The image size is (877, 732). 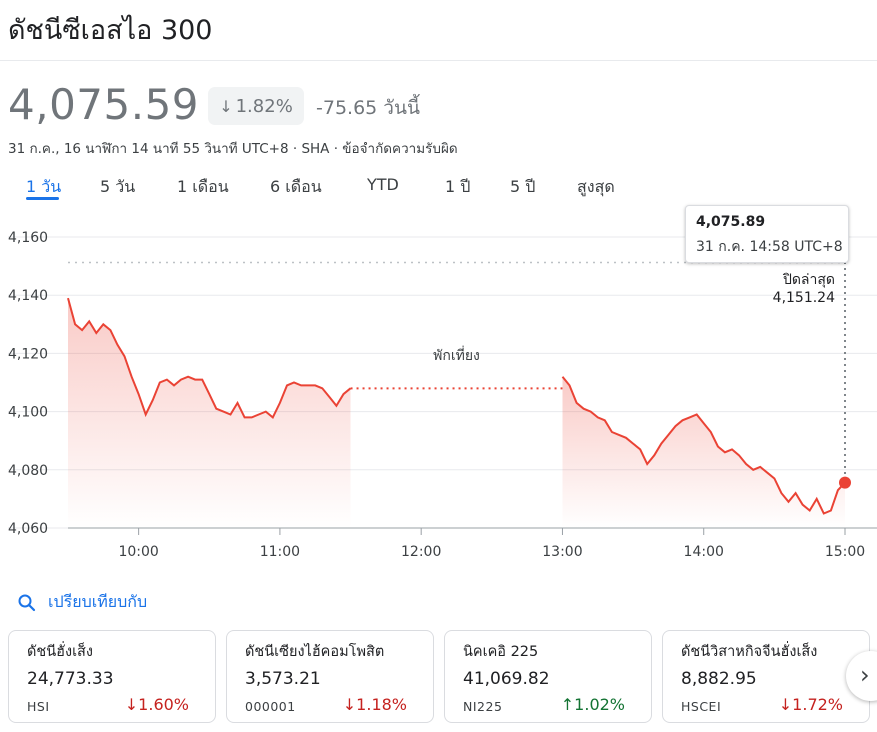 I want to click on related-name: ดัชนีฮั่งเส็ง, so click(x=60, y=652).